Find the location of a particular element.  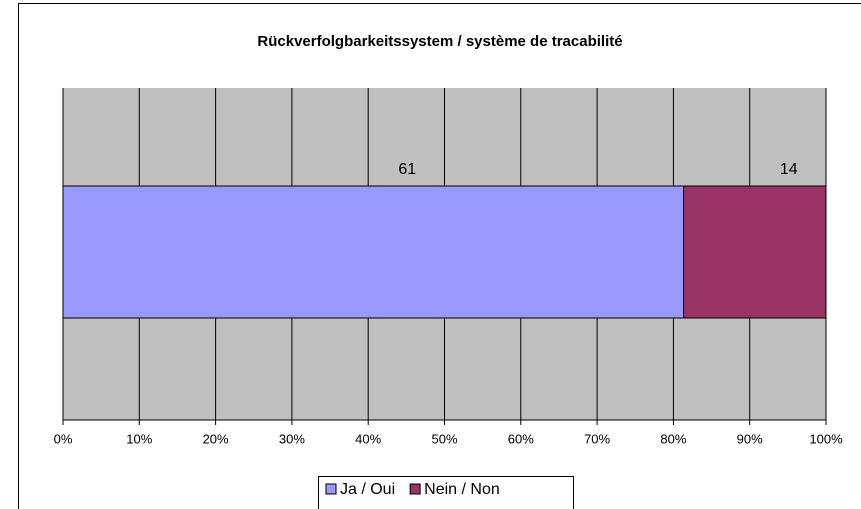

x-tick-label: 40% is located at coordinates (368, 438).